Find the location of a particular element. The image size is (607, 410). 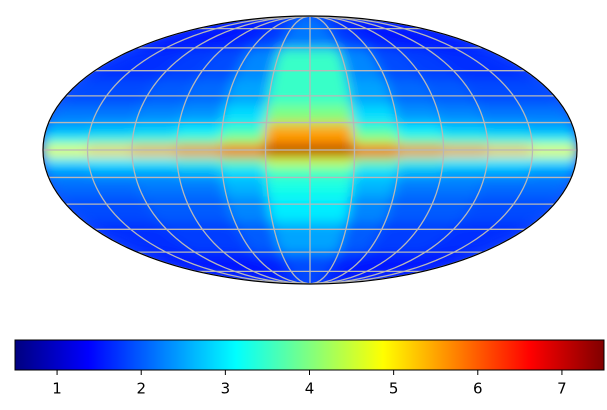

colorbar-tick-label: 3 is located at coordinates (226, 389).